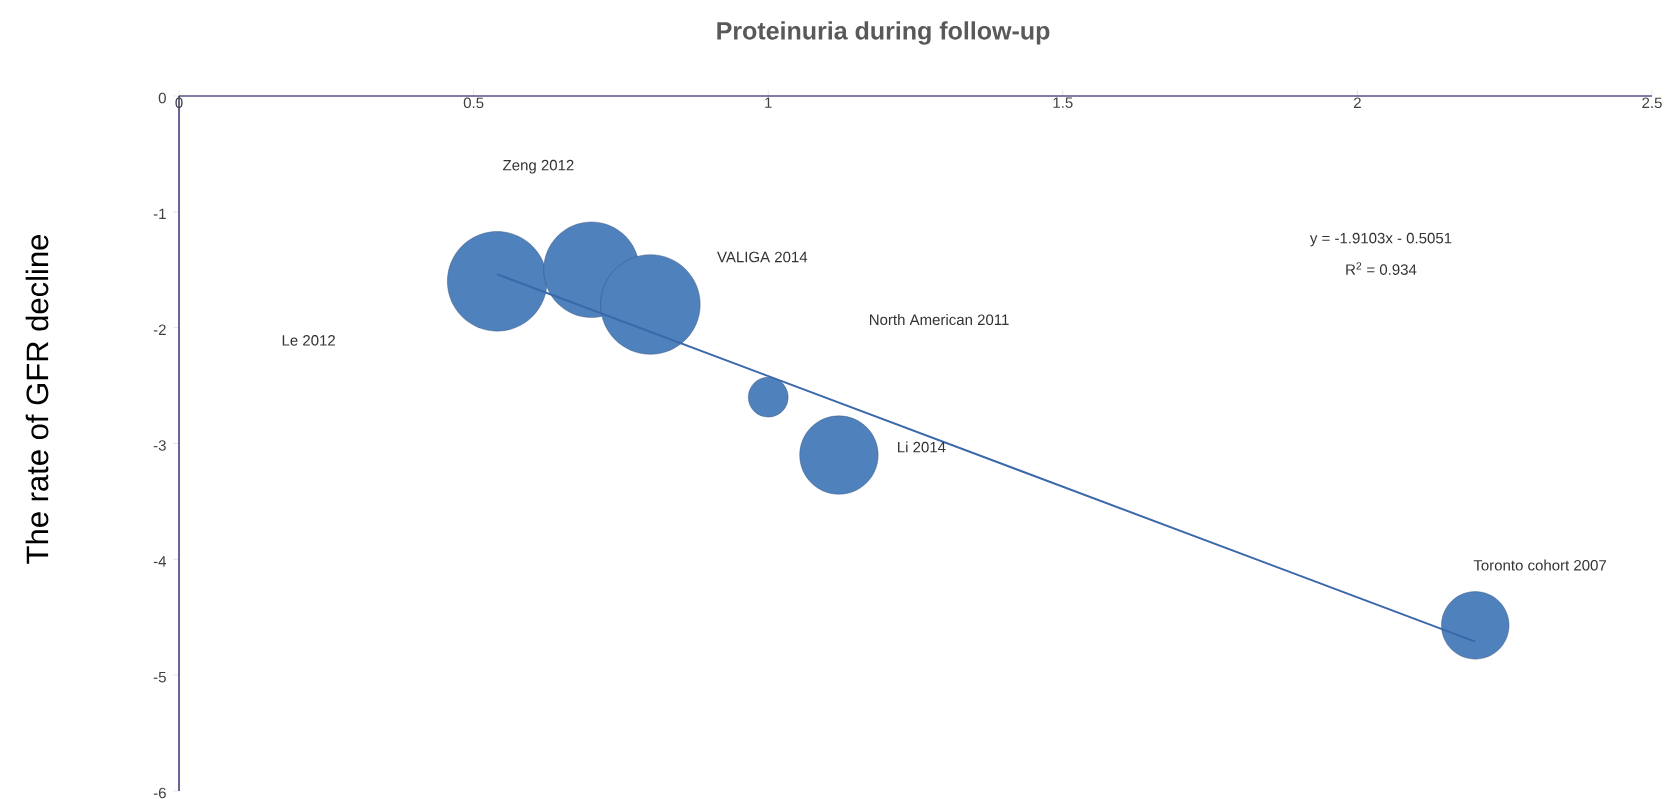 This screenshot has height=799, width=1669. What do you see at coordinates (308, 340) in the screenshot?
I see `annotation: Le 2012` at bounding box center [308, 340].